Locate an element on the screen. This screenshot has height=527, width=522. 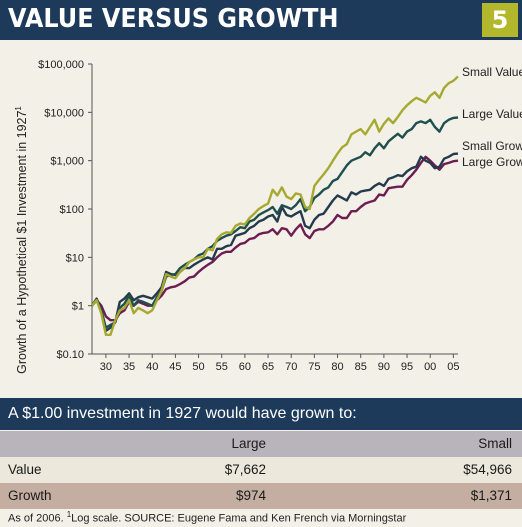
chart-header: VALUE VERSUS GROWTH 5 is located at coordinates (261, 20).